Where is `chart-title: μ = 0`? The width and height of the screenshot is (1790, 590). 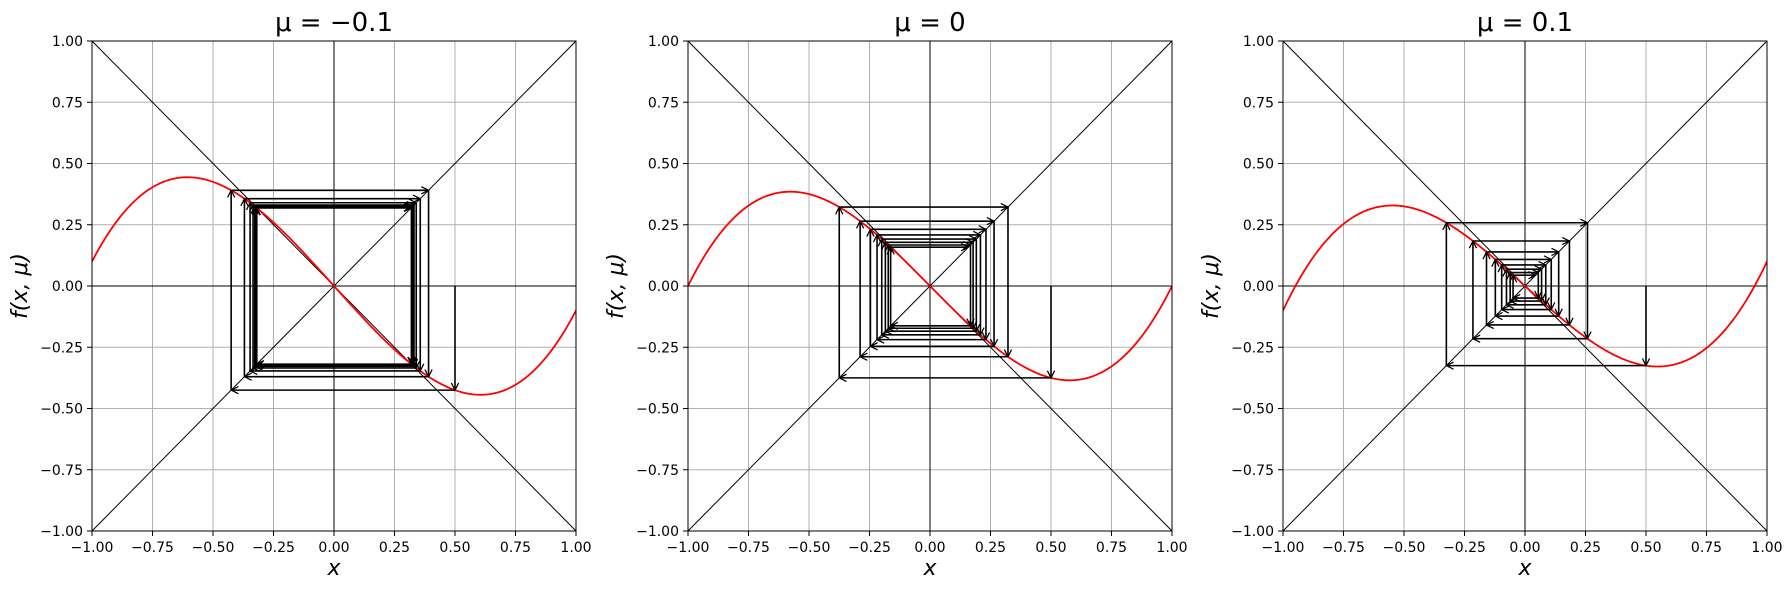 chart-title: μ = 0 is located at coordinates (929, 23).